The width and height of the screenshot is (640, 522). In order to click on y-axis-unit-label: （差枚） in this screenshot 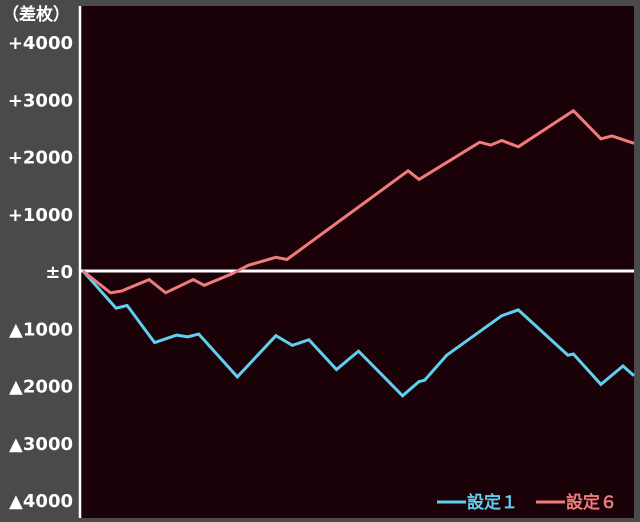, I will do `click(36, 14)`.